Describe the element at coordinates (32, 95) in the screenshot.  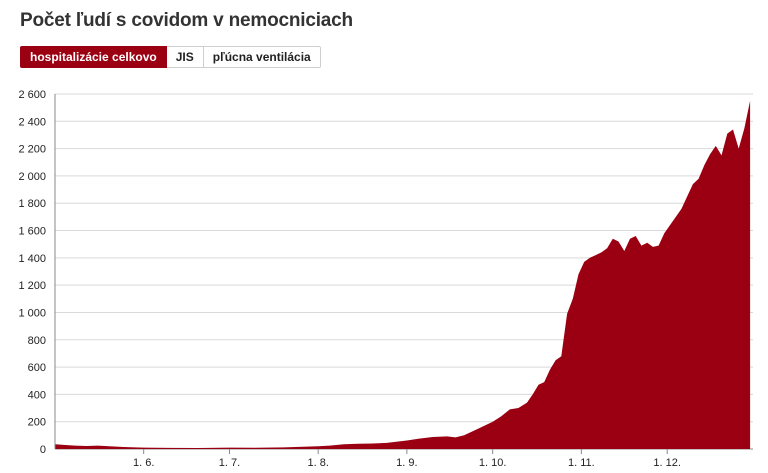
I see `y-tick-label: 2 600` at that location.